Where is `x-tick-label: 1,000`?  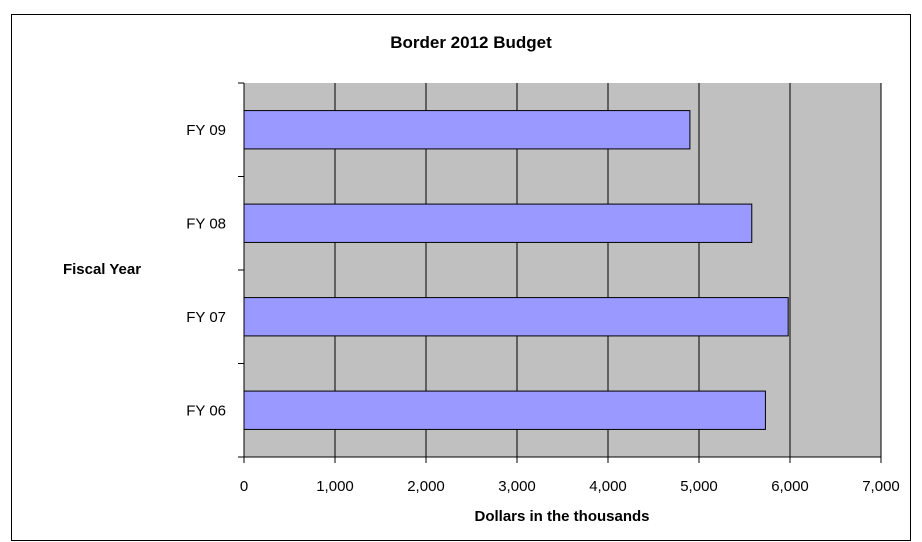 x-tick-label: 1,000 is located at coordinates (335, 486).